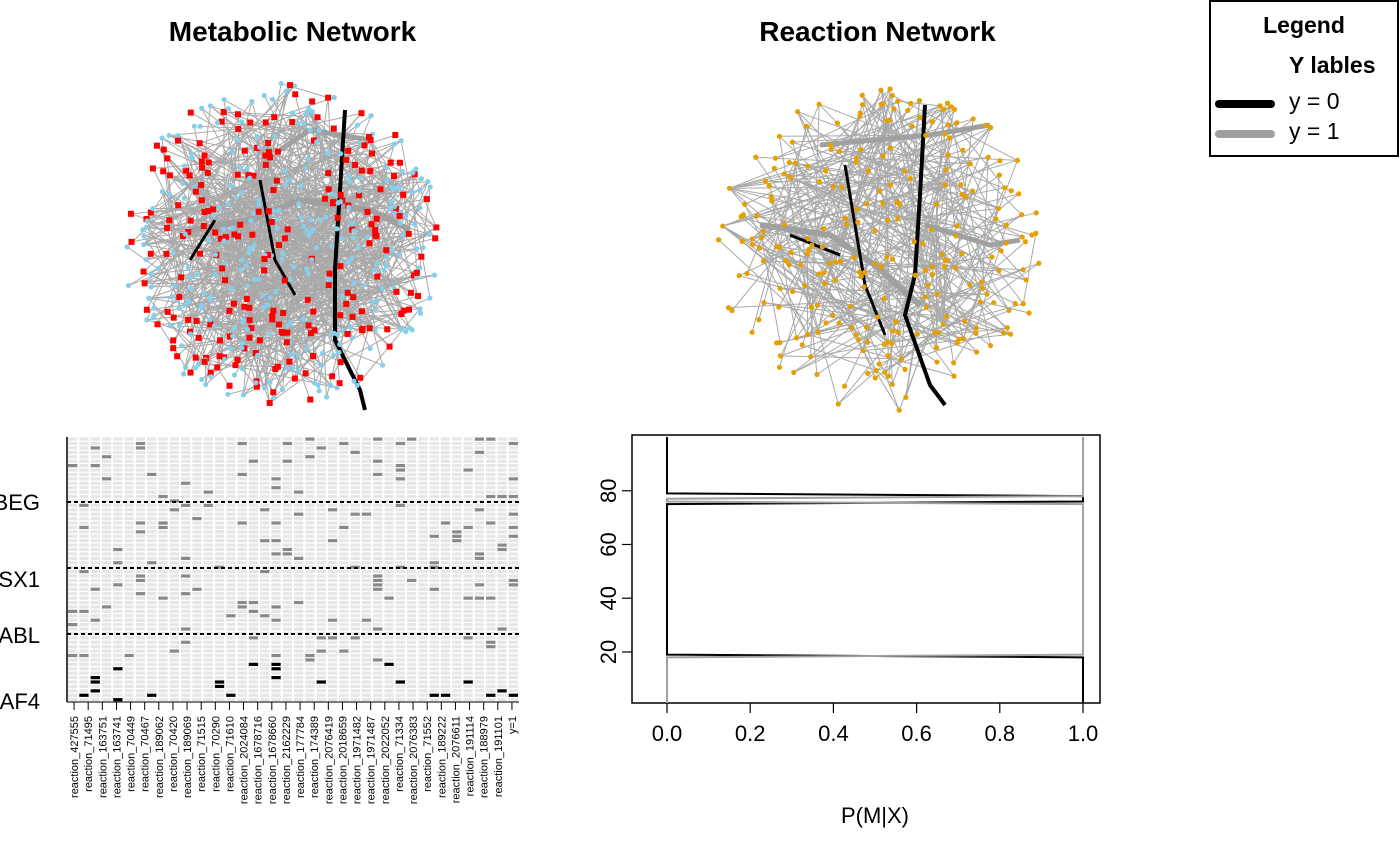 The image size is (1400, 865). I want to click on series-line, so click(875, 570).